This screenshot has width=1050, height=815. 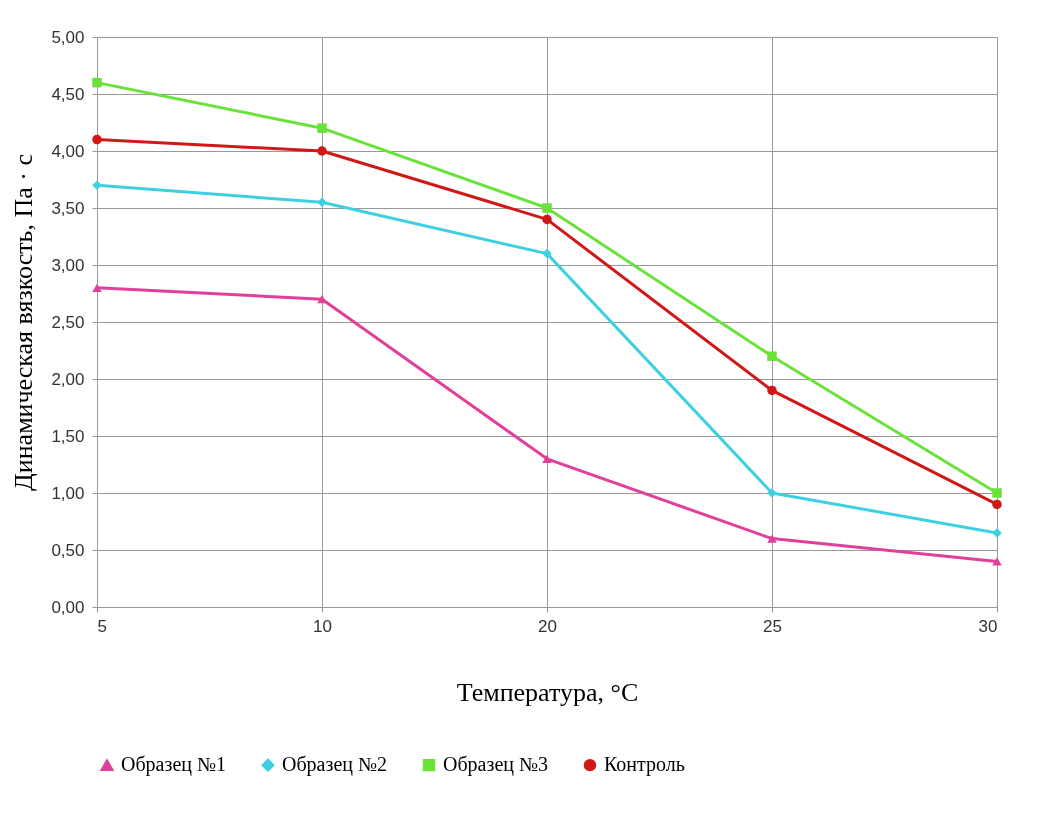 What do you see at coordinates (547, 626) in the screenshot?
I see `x-tick-label: 20` at bounding box center [547, 626].